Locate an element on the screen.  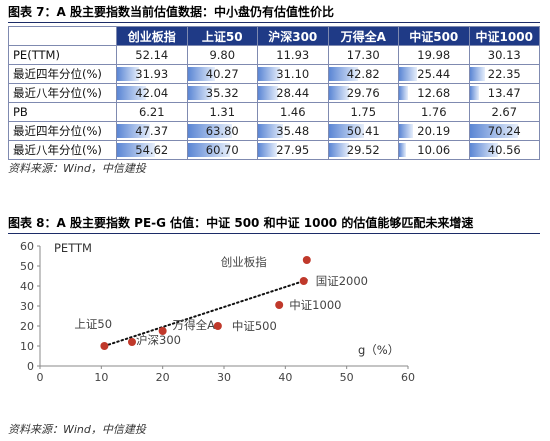
point-label: 万得全A is located at coordinates (194, 325).